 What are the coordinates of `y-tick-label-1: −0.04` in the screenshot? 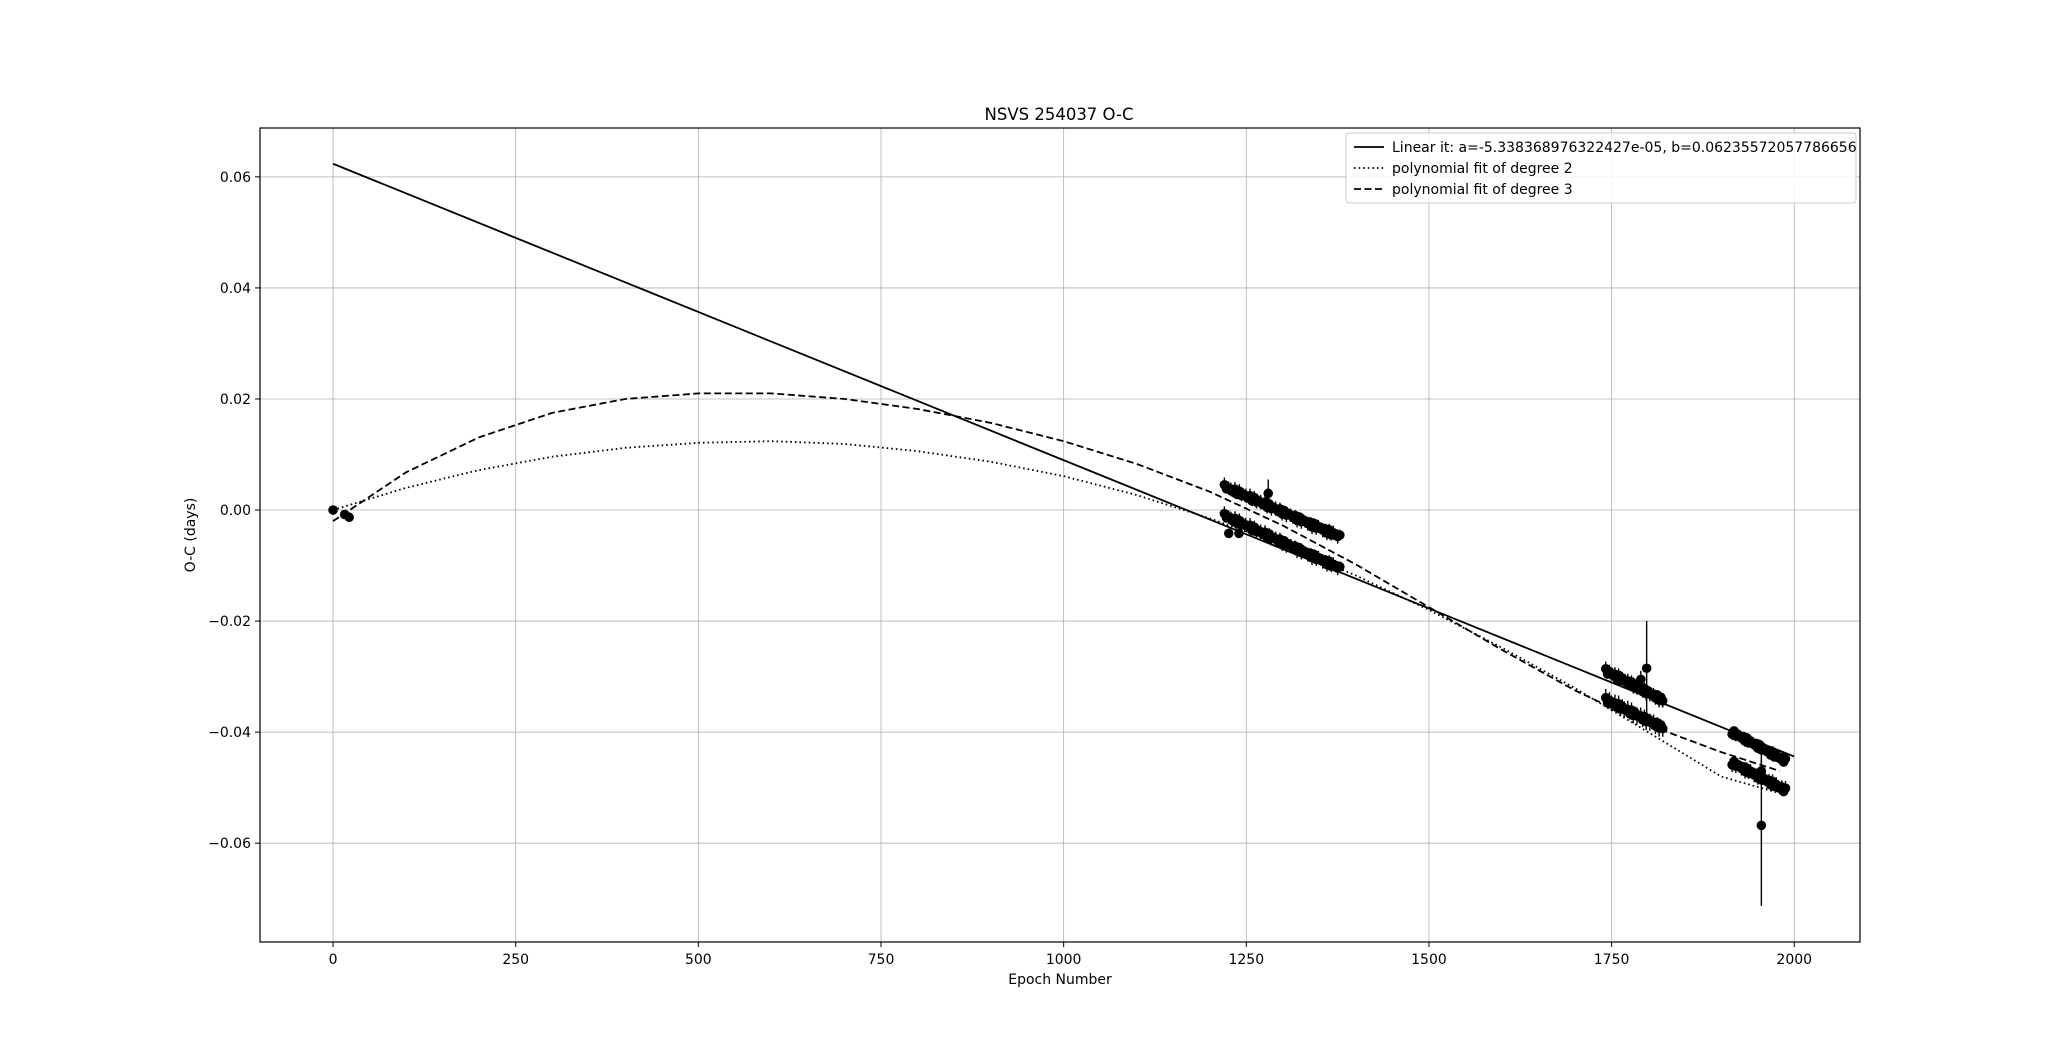 It's located at (229, 733).